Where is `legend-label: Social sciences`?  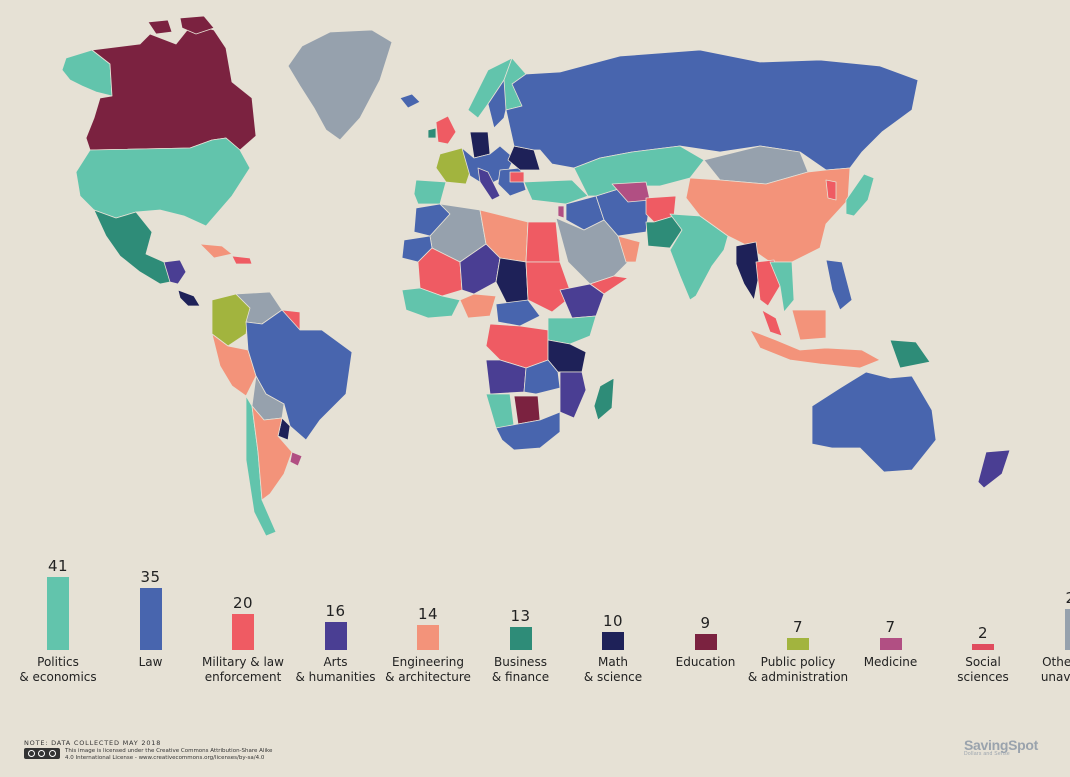
legend-label: Social sciences is located at coordinates (983, 670).